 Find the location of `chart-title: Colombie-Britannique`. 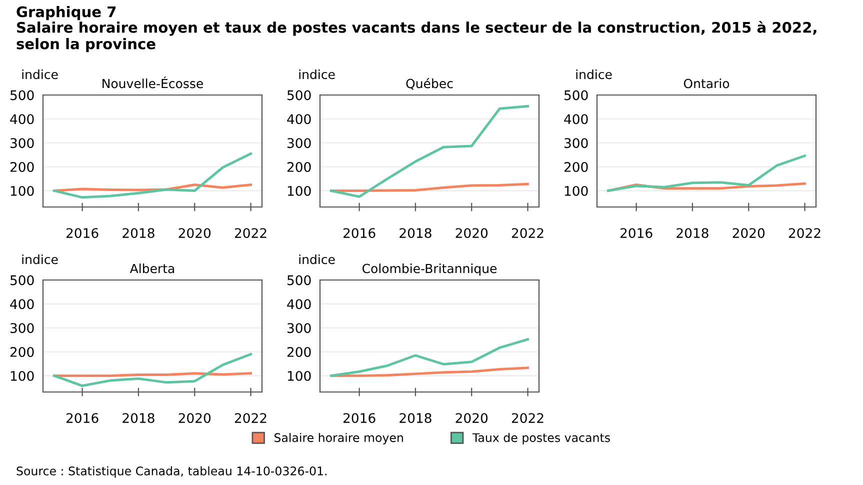

chart-title: Colombie-Britannique is located at coordinates (429, 270).